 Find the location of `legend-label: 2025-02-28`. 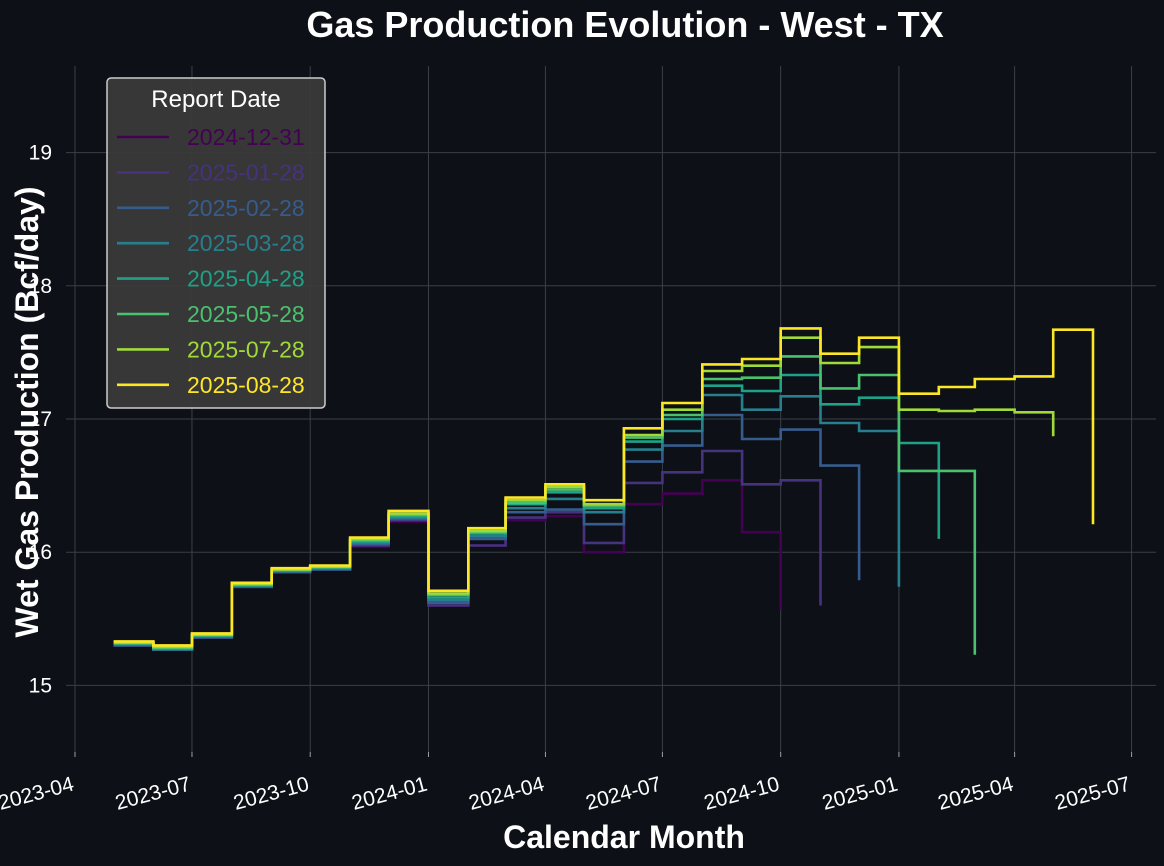

legend-label: 2025-02-28 is located at coordinates (246, 208).